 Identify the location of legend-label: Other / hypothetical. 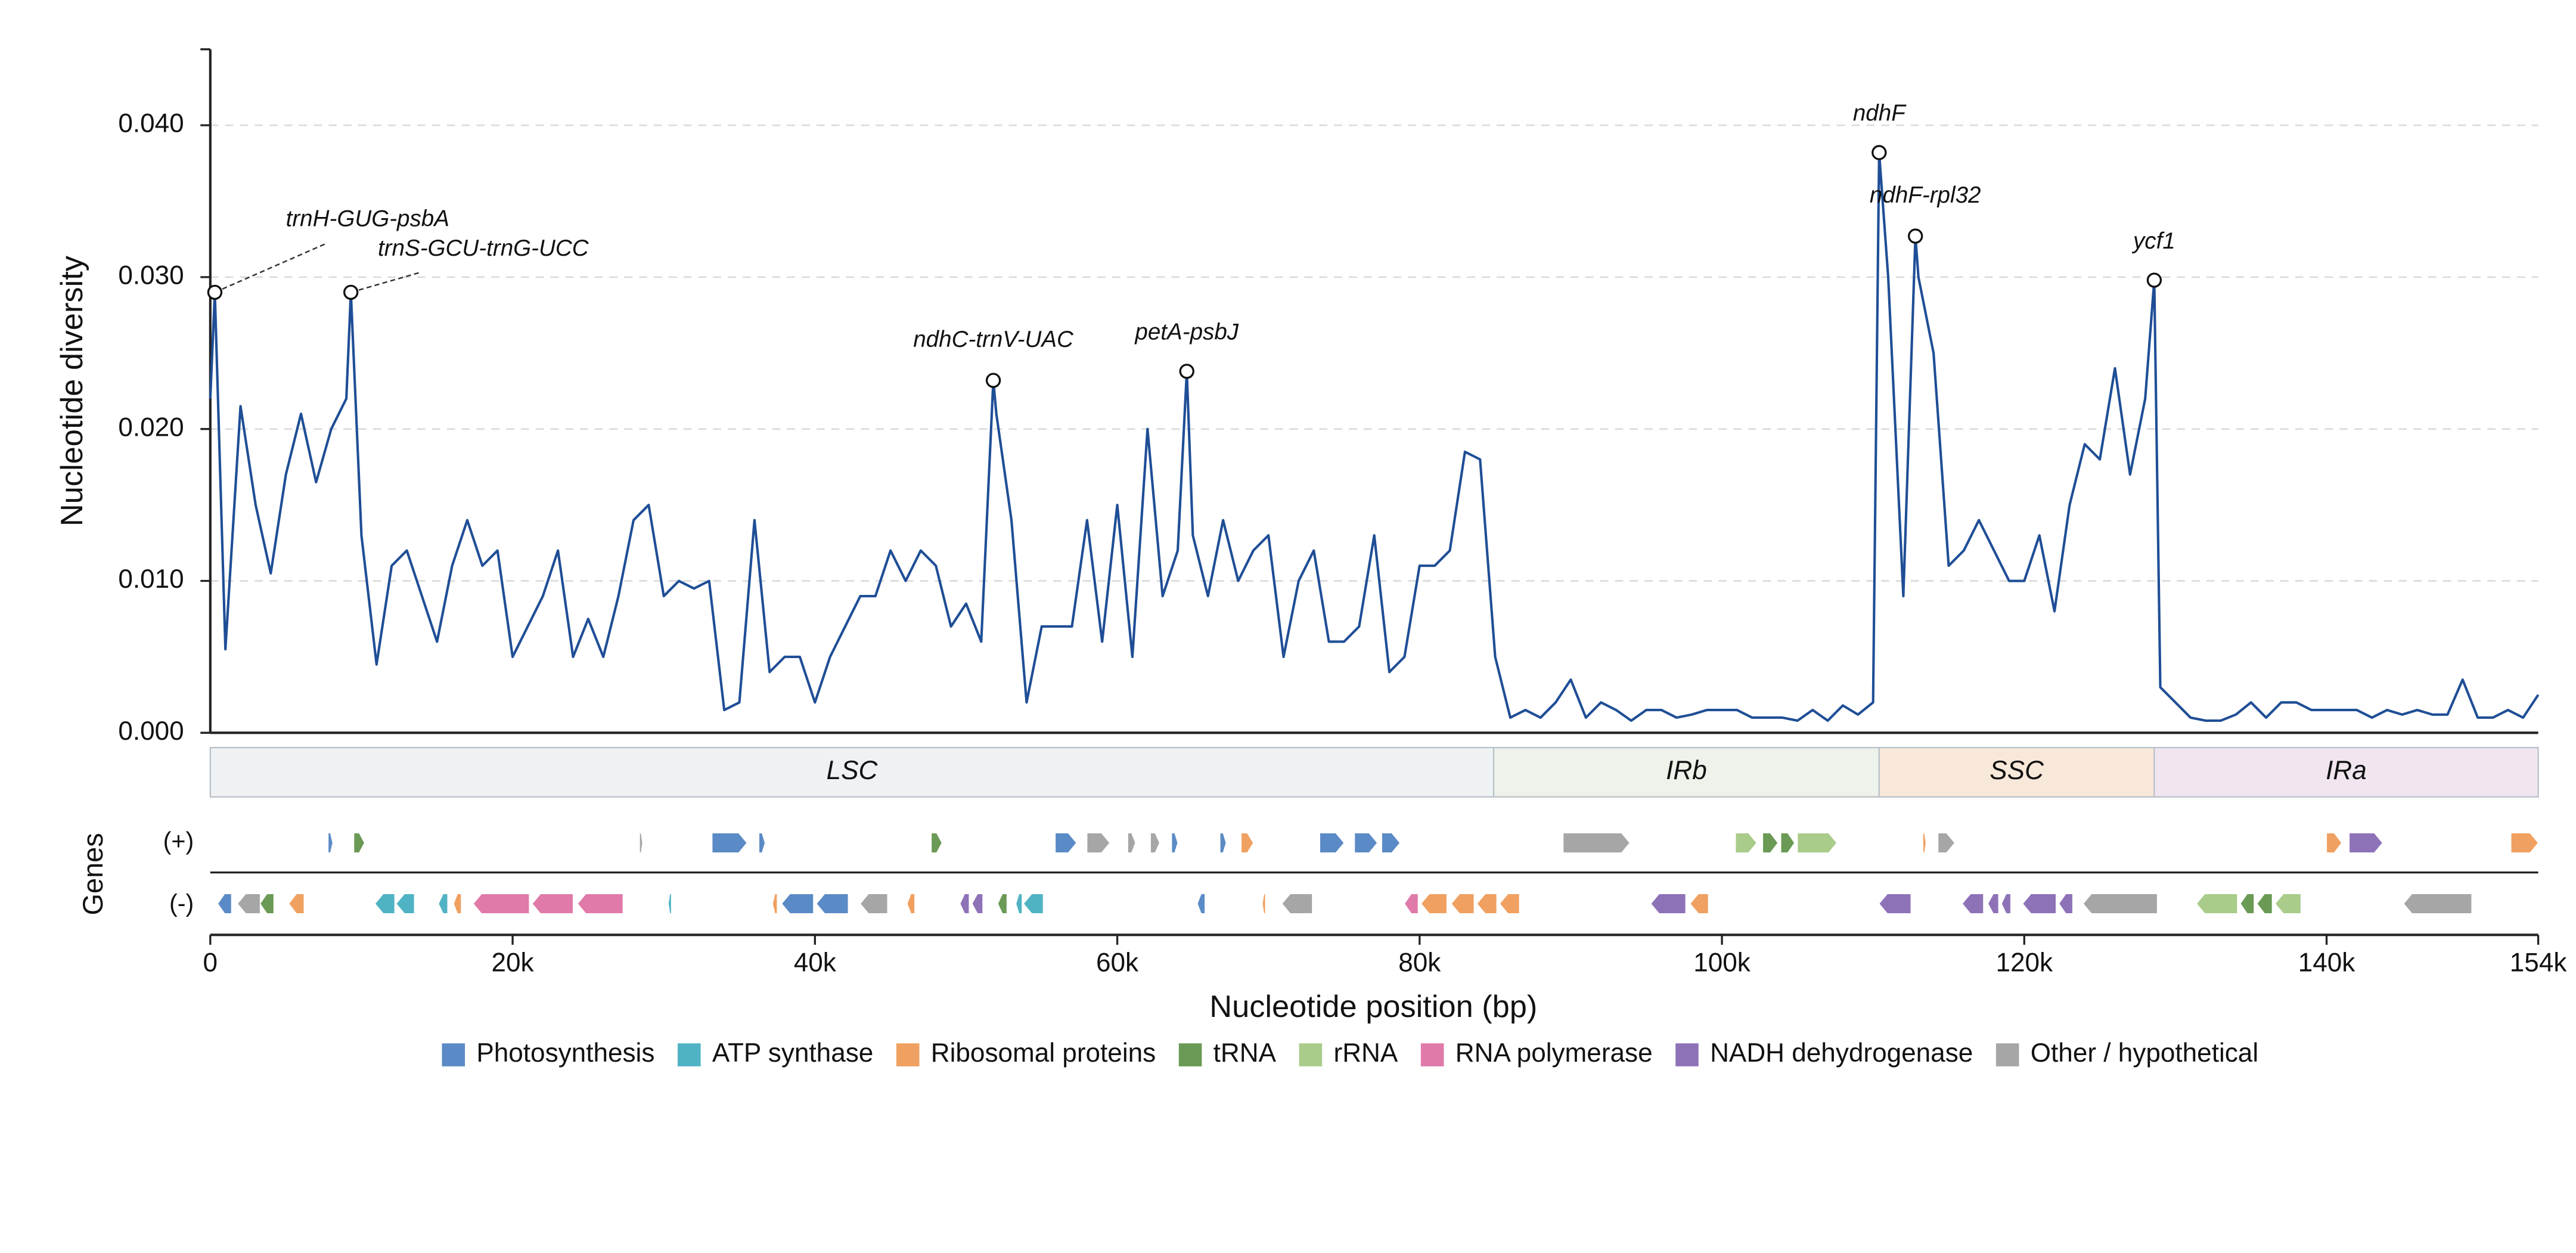
(2144, 1053).